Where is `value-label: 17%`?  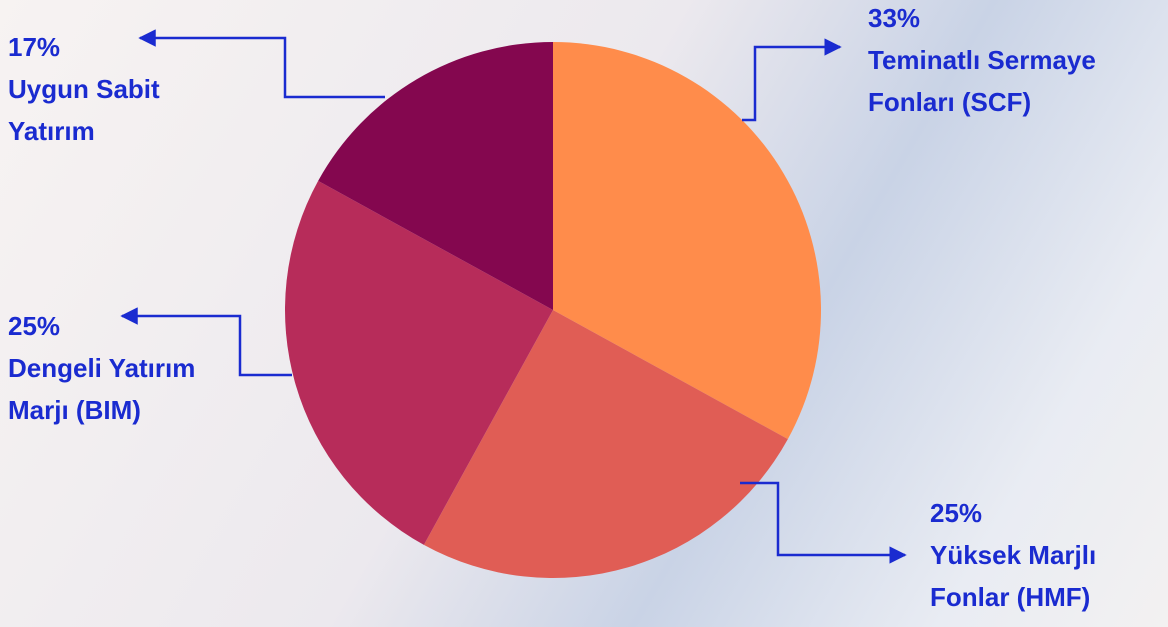
value-label: 17% is located at coordinates (34, 47).